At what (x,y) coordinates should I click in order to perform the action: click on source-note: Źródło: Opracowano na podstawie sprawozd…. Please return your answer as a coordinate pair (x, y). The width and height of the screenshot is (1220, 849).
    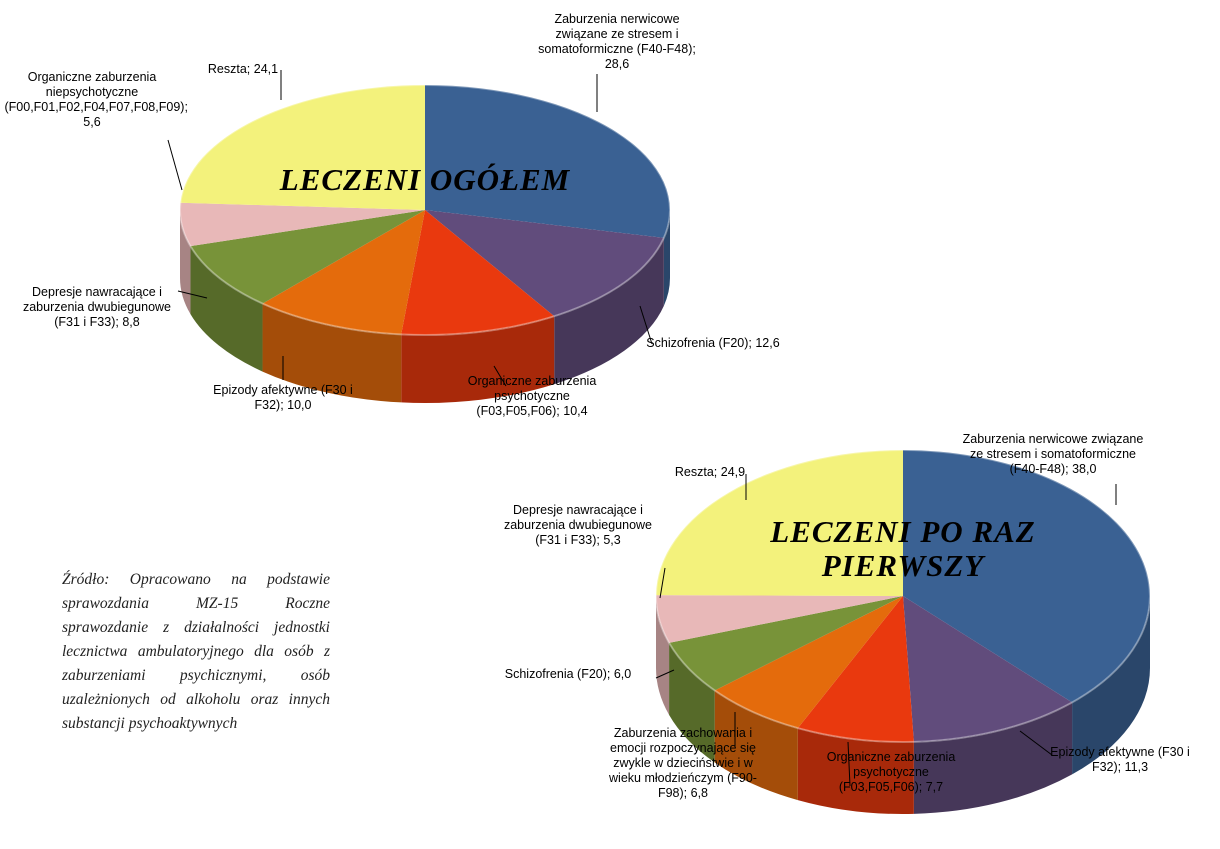
    Looking at the image, I should click on (196, 651).